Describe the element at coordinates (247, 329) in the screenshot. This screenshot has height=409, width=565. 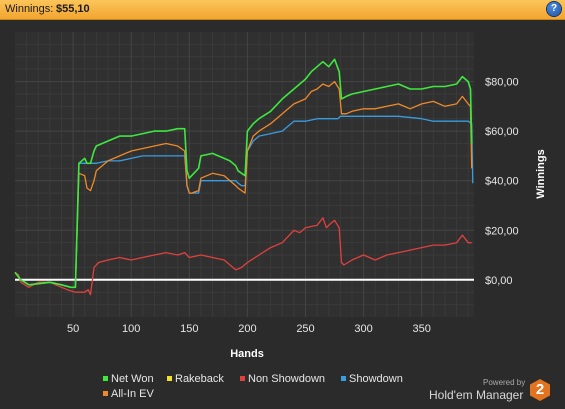
I see `x-tick-label: 200` at that location.